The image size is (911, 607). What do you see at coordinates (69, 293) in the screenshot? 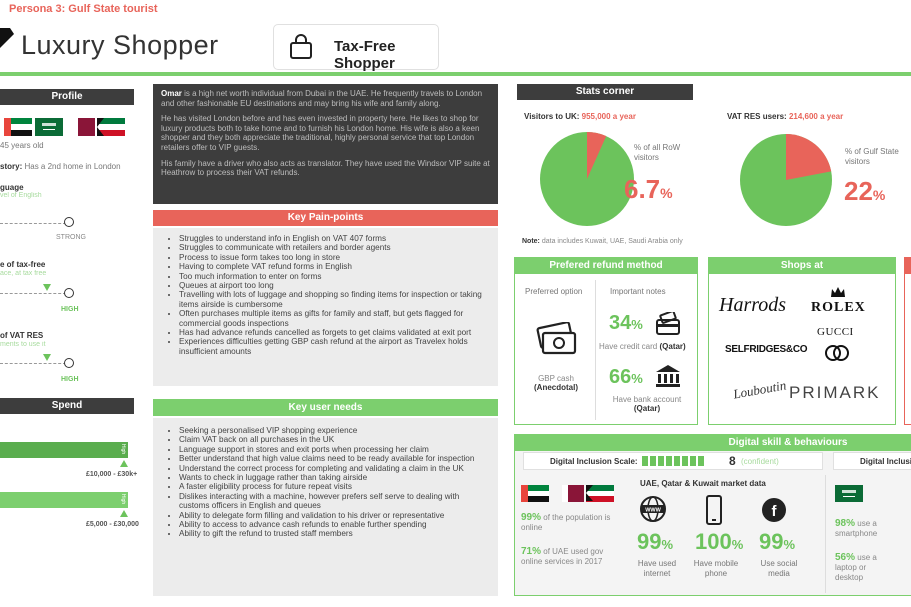
I see `taxfree-knob` at bounding box center [69, 293].